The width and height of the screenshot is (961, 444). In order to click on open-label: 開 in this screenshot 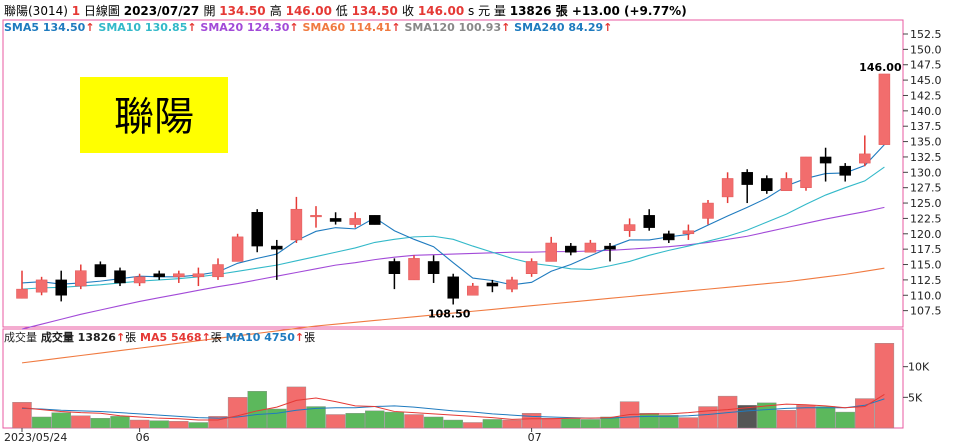, I will do `click(211, 11)`.